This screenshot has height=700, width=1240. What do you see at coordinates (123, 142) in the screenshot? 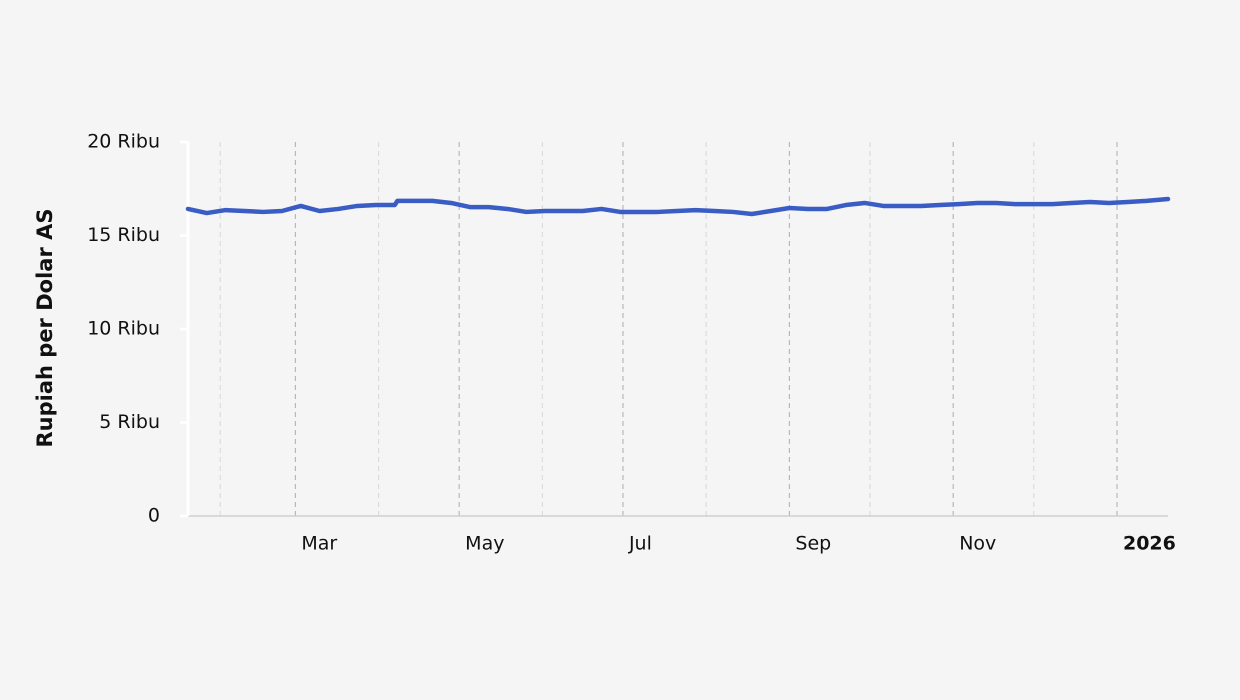
I see `y-tick-label: 20 Ribu` at bounding box center [123, 142].